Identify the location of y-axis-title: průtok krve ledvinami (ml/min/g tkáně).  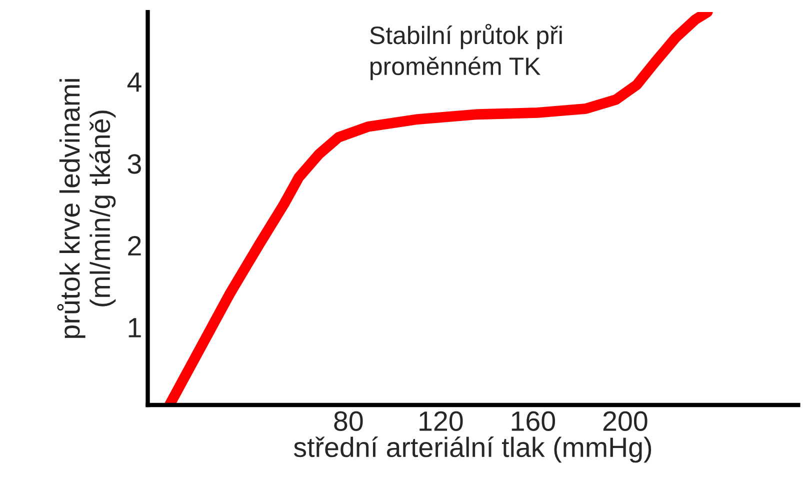
(86, 208).